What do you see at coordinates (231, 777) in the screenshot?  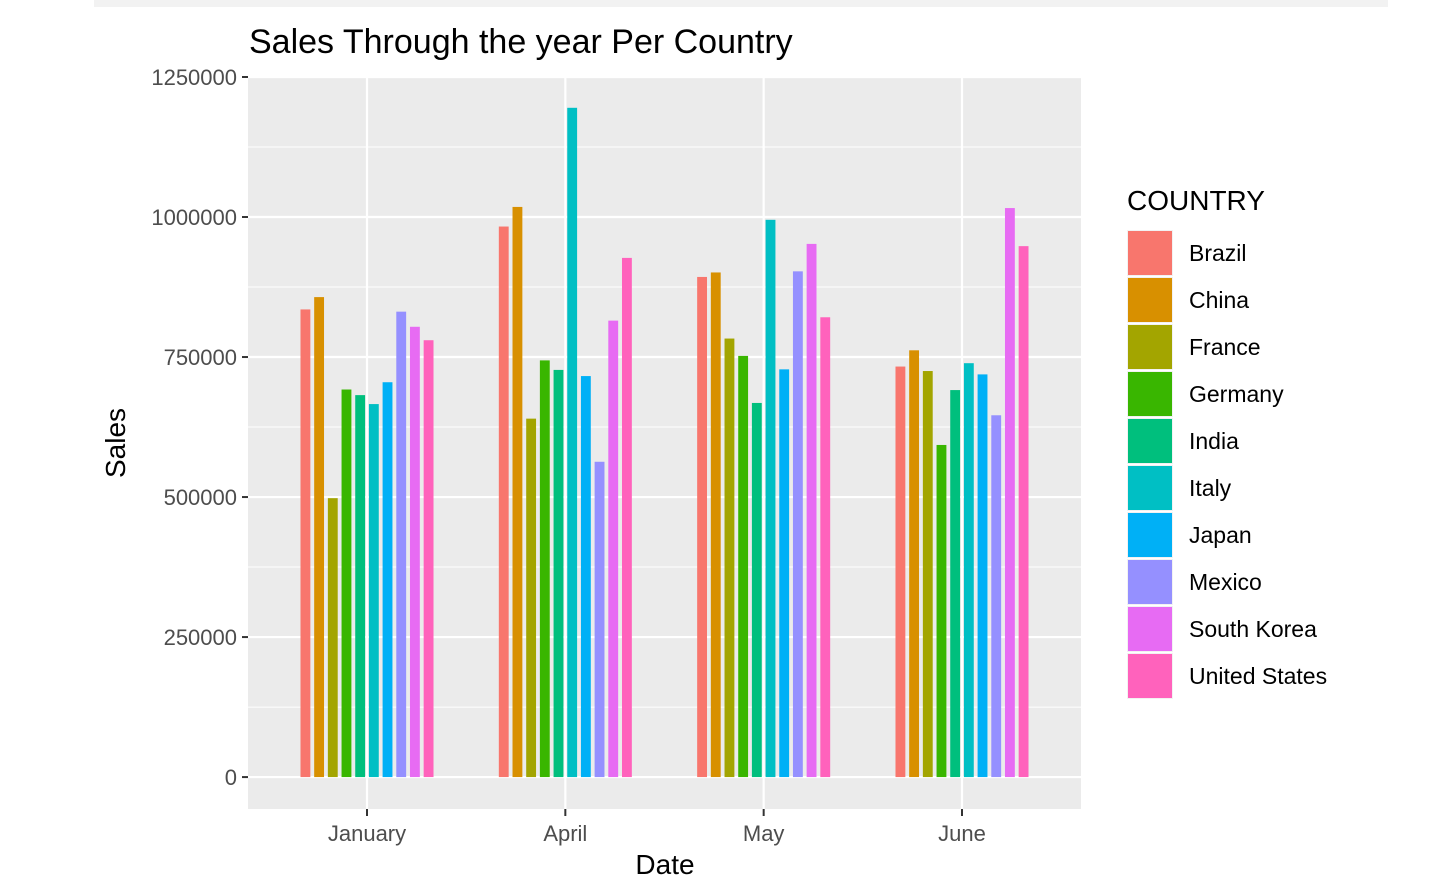 I see `y-tick-label: 0` at bounding box center [231, 777].